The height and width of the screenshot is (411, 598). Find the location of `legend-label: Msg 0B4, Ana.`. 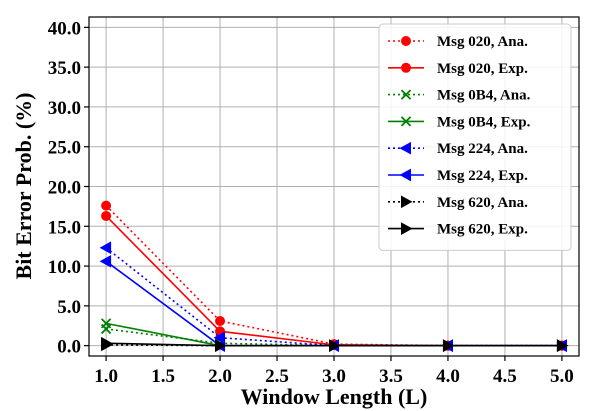

legend-label: Msg 0B4, Ana. is located at coordinates (484, 96).